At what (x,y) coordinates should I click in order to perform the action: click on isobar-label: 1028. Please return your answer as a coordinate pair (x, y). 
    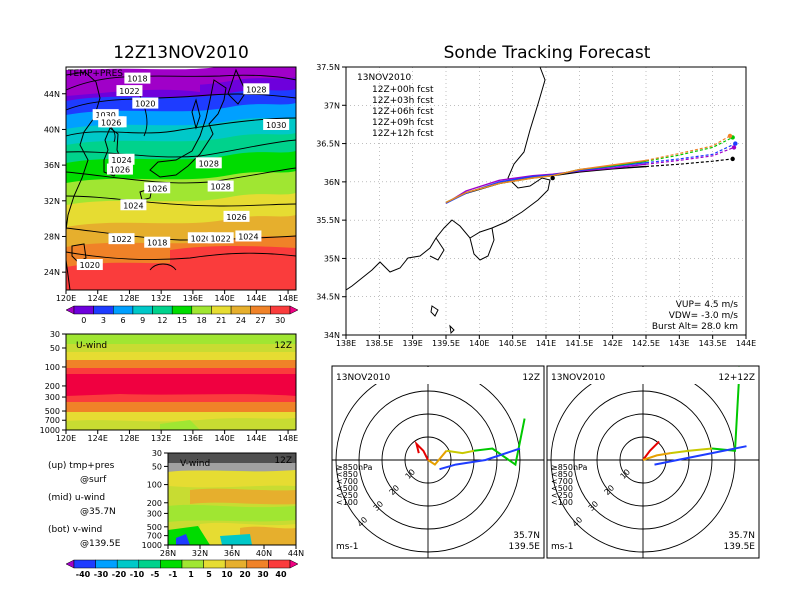
    Looking at the image, I should click on (256, 89).